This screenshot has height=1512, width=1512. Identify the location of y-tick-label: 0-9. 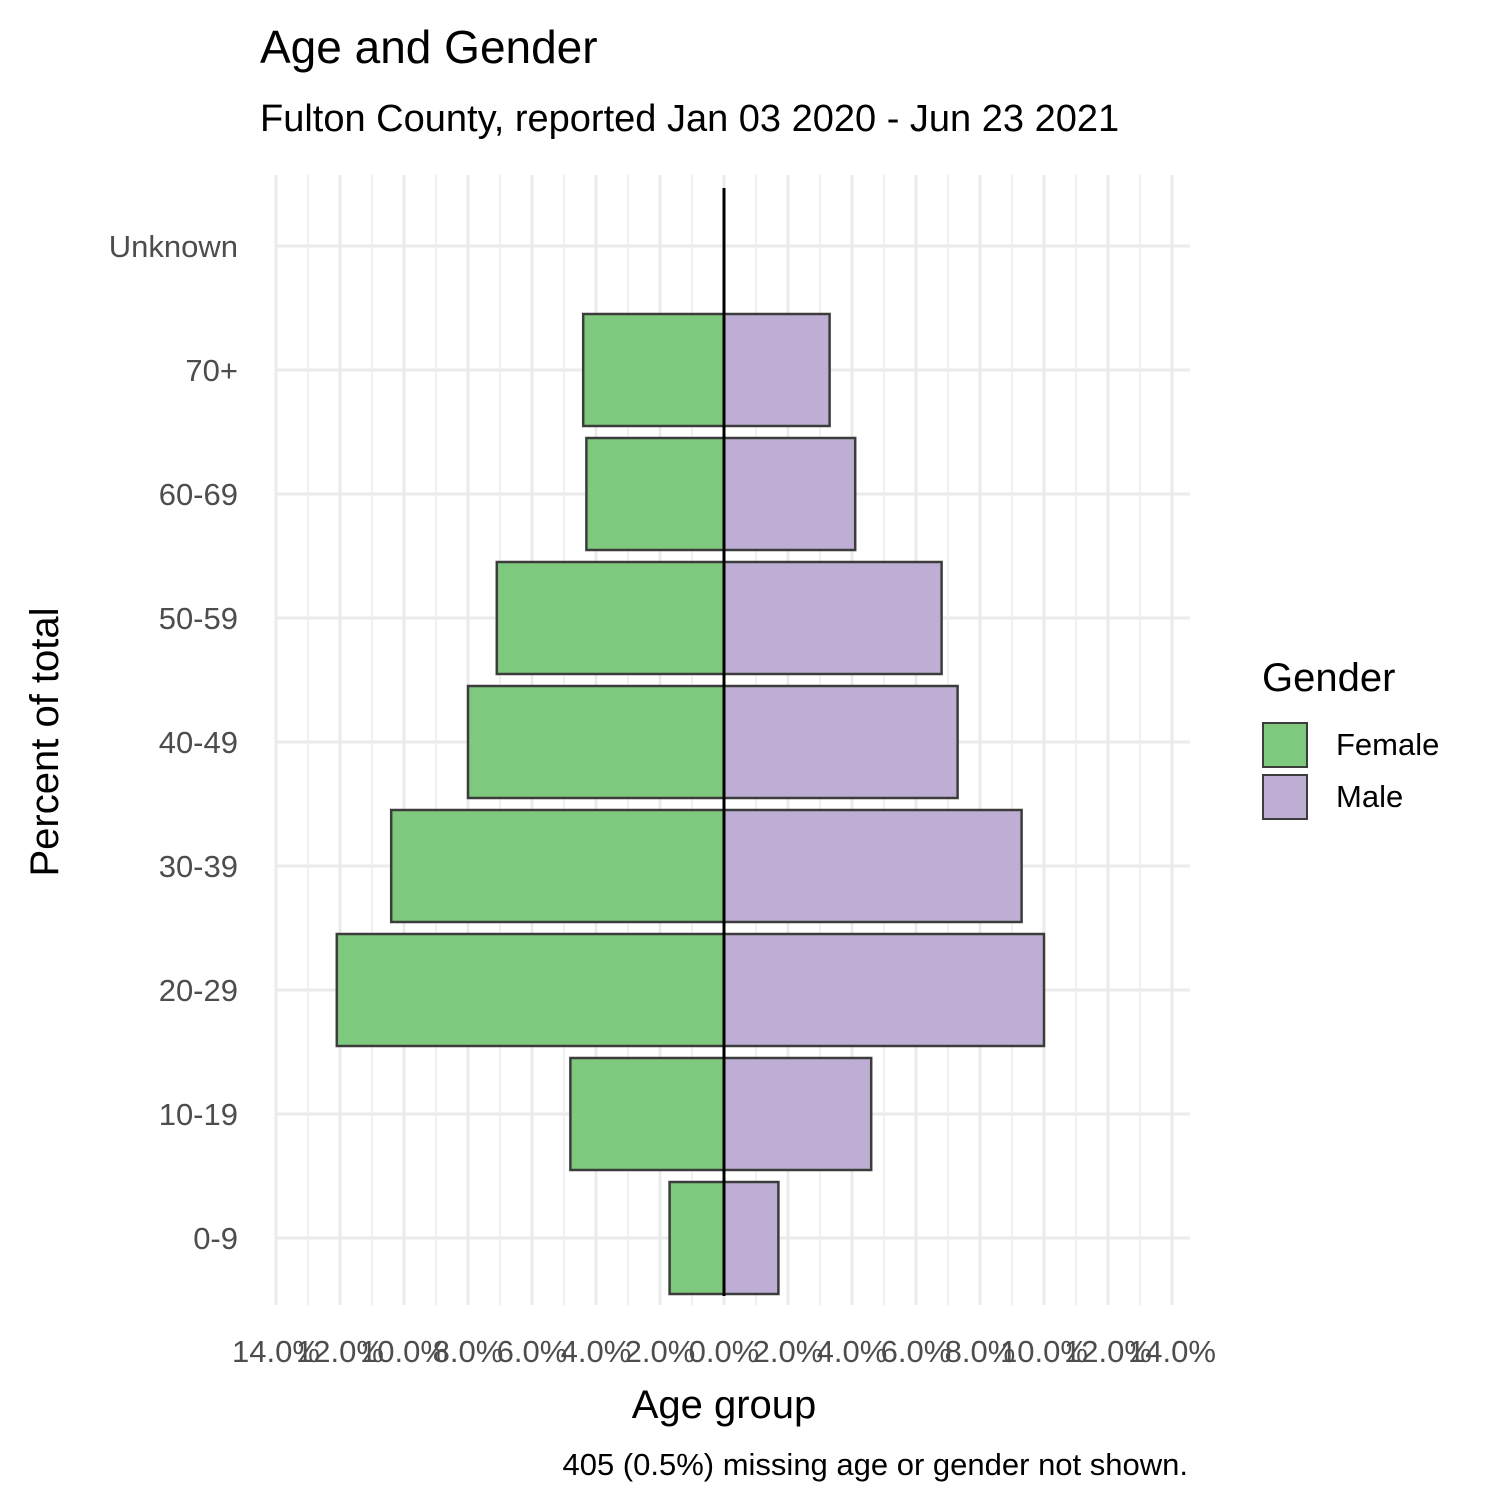
(215, 1238).